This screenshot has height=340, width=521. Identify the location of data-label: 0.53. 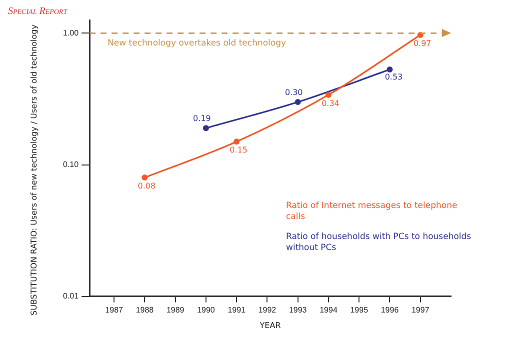
(393, 77).